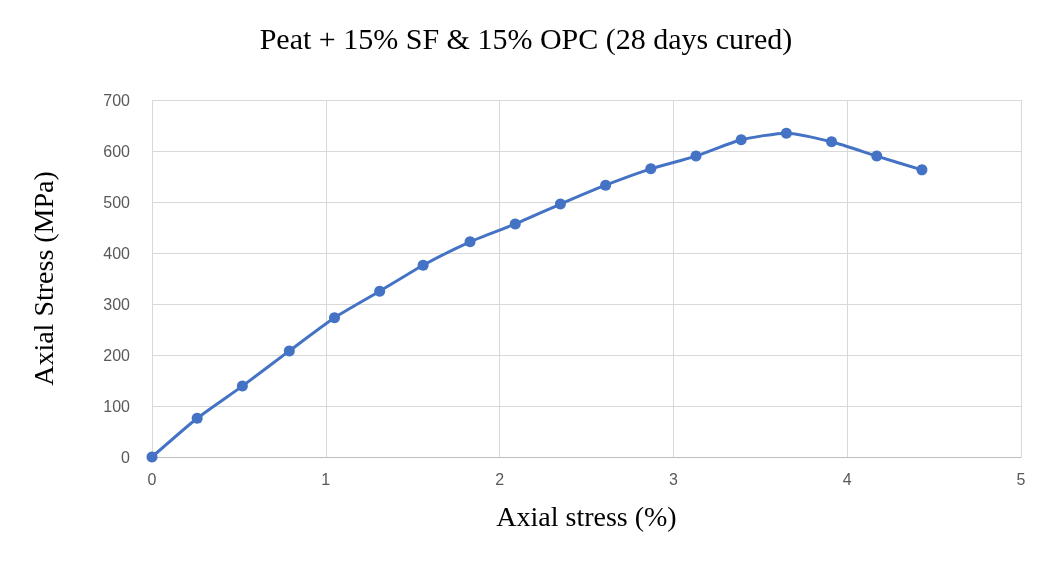 This screenshot has height=562, width=1052. Describe the element at coordinates (526, 38) in the screenshot. I see `chart-title: Peat + 15% SF & 15% OPC (28 days cured)` at that location.